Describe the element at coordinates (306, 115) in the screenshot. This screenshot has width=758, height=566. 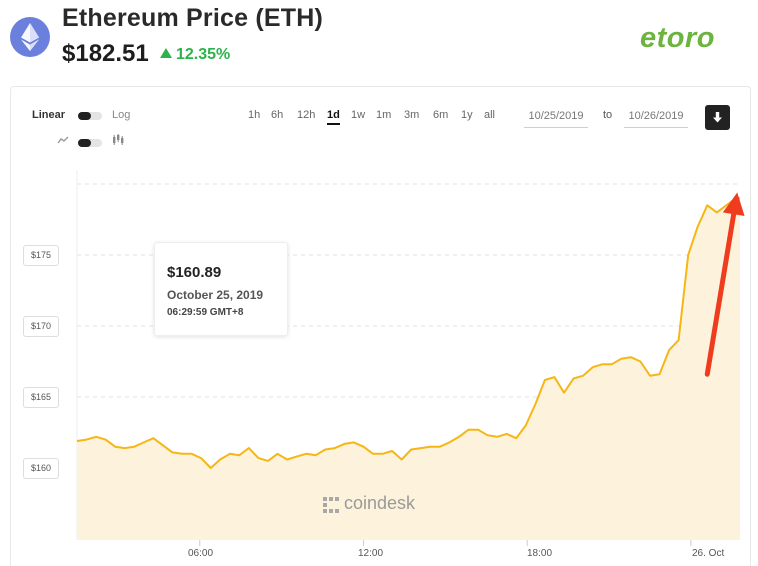
I see `range-12h: 12h` at that location.